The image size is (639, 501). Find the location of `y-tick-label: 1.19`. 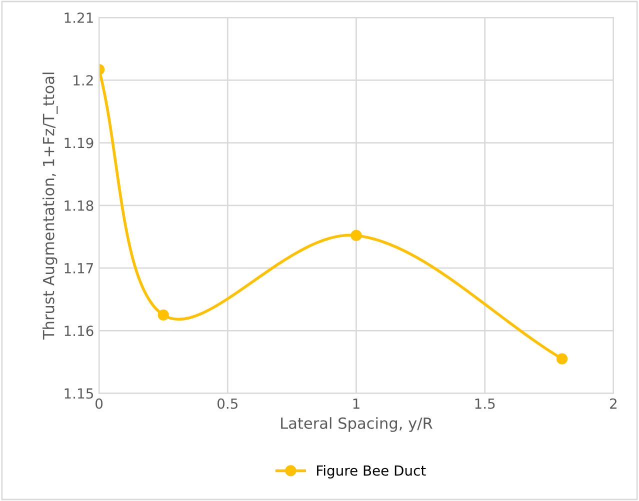

y-tick-label: 1.19 is located at coordinates (79, 143).